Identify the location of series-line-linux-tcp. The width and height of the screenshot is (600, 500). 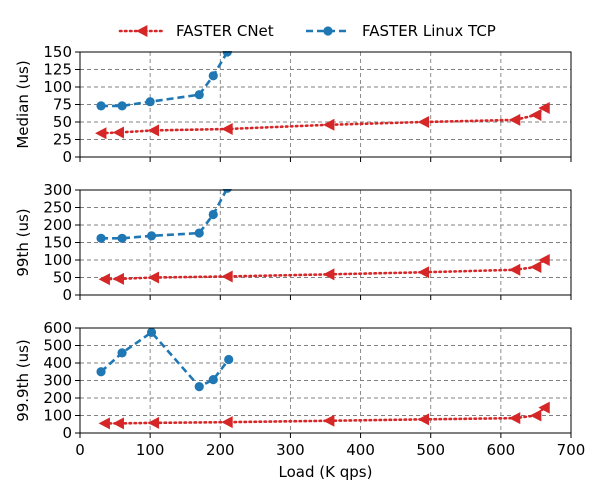
(165, 214).